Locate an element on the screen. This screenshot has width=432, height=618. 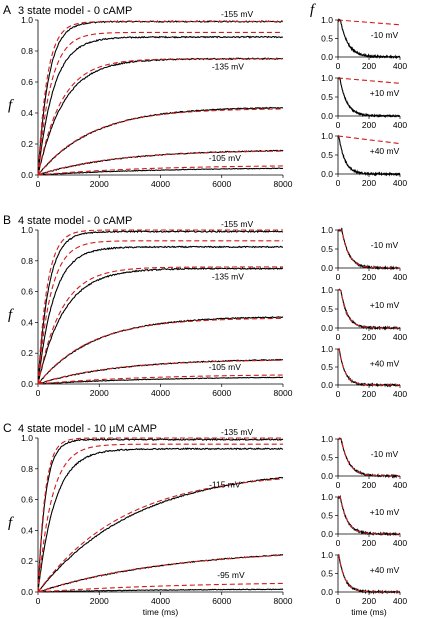
voltage-annotation: -135 mV is located at coordinates (228, 276).